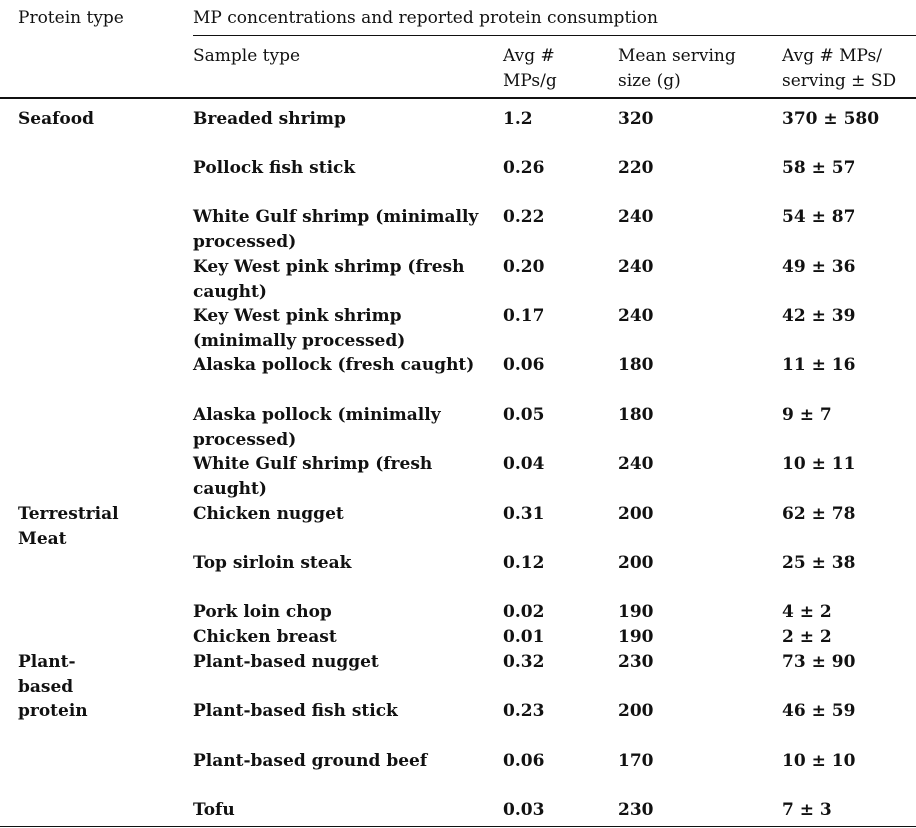 Image resolution: width=916 pixels, height=828 pixels. What do you see at coordinates (272, 563) in the screenshot?
I see `sample-type-cell: Top sirloin steak` at bounding box center [272, 563].